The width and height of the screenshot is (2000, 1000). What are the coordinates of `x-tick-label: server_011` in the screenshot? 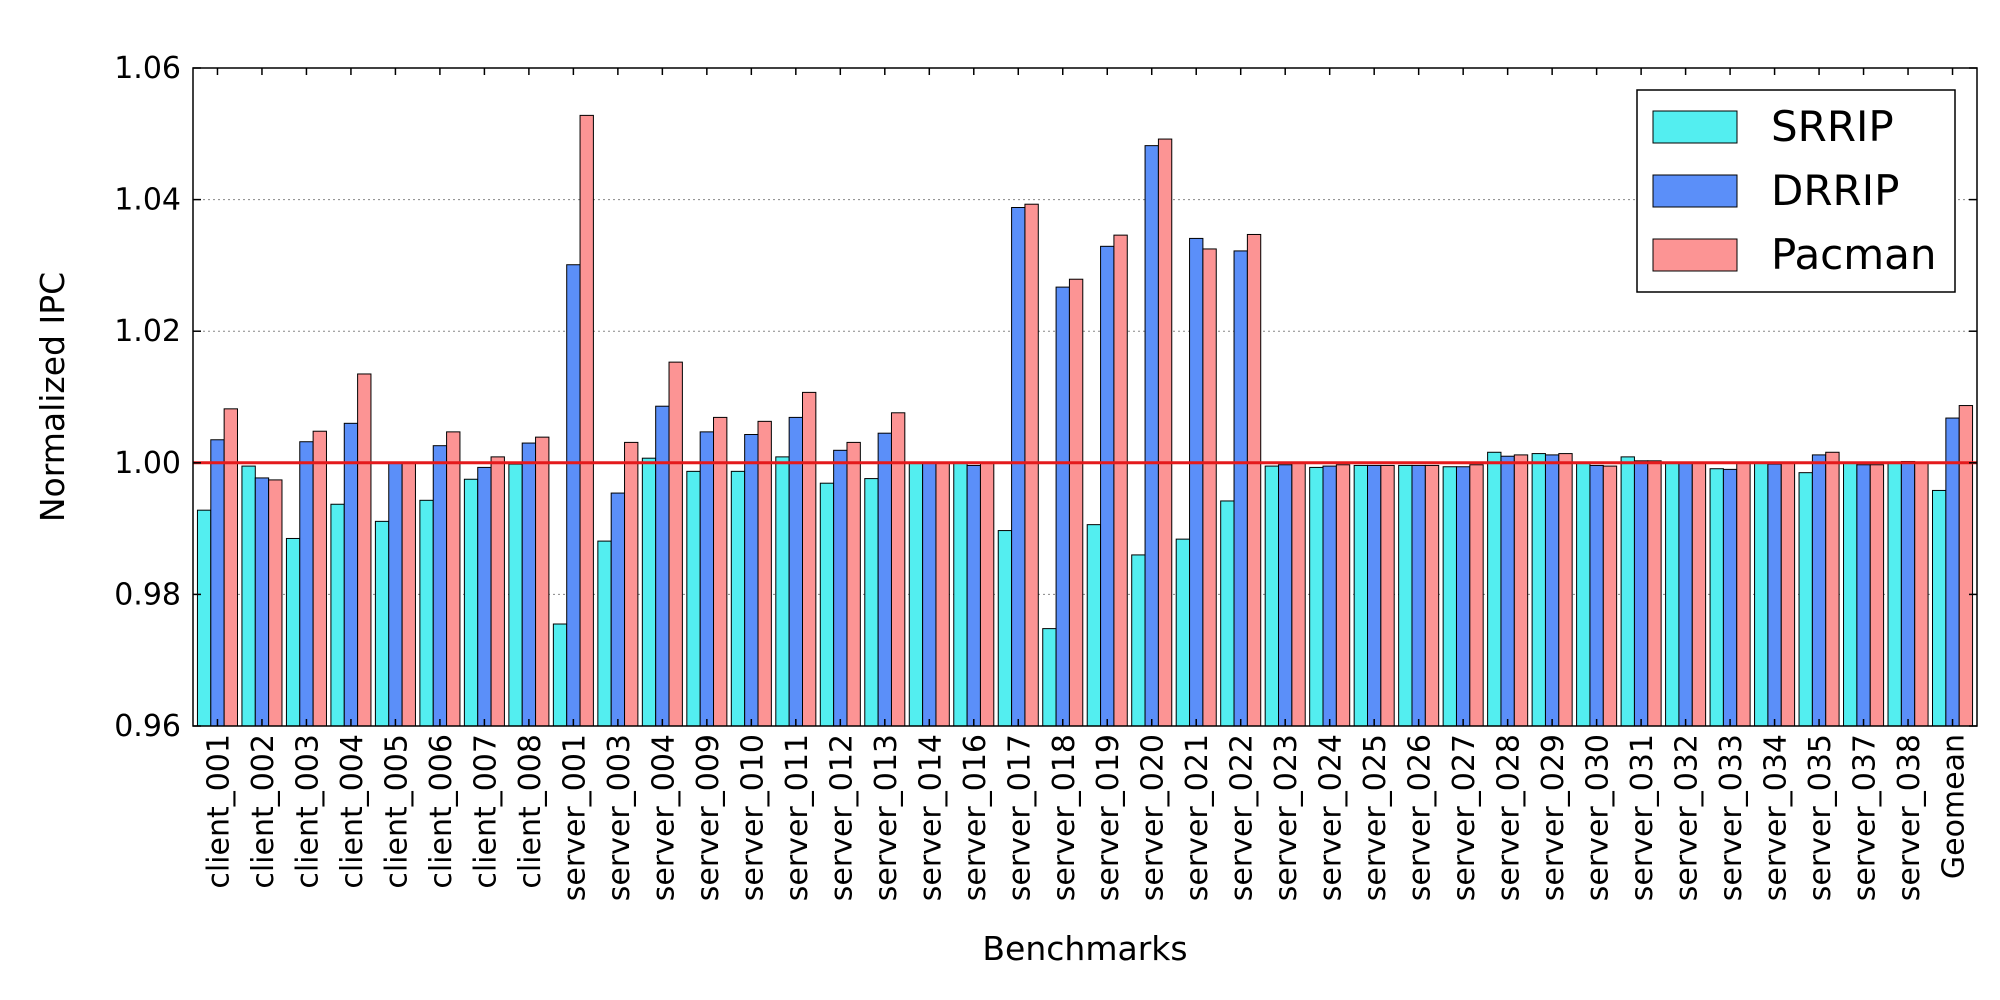 It's located at (797, 817).